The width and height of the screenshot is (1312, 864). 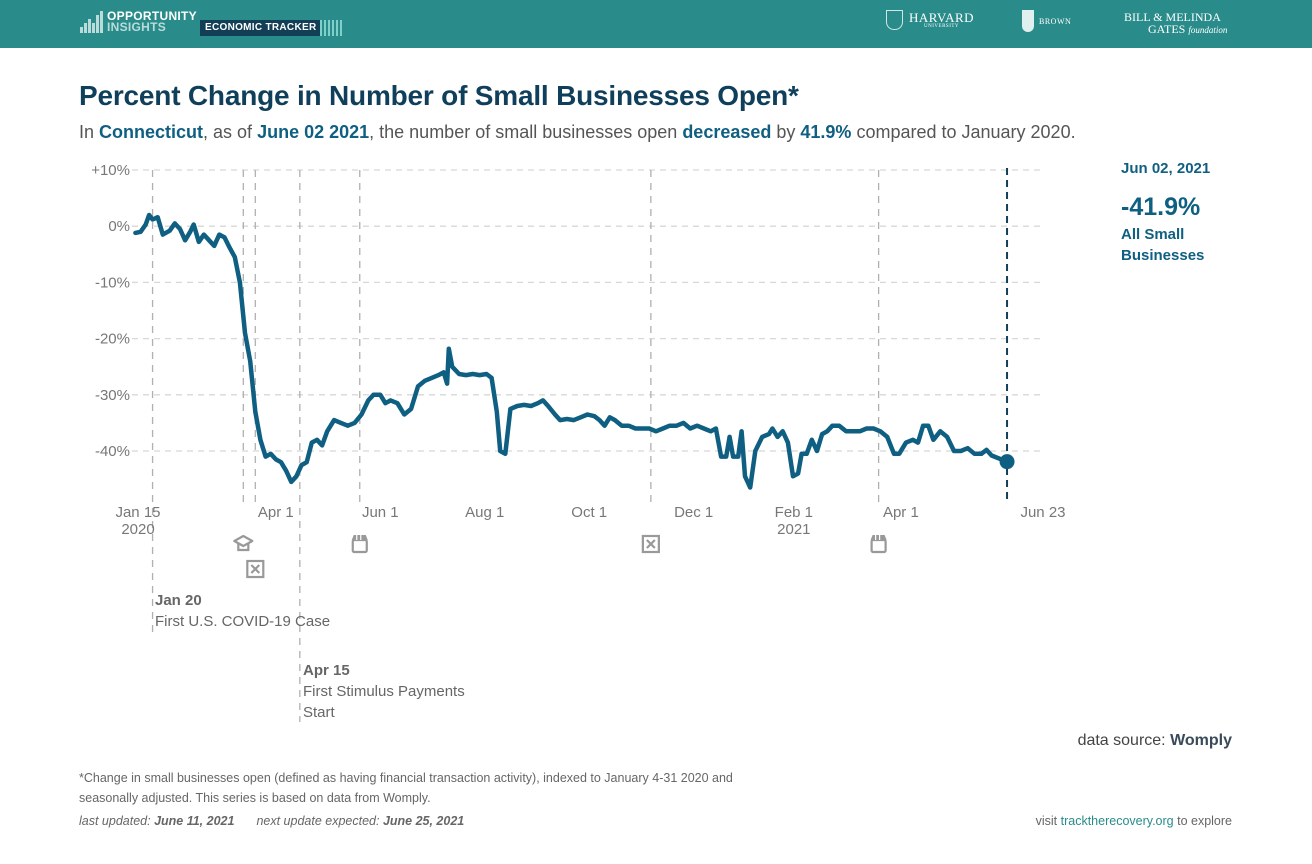 I want to click on subtitle-text: , the number of small businesses open, so click(x=526, y=132).